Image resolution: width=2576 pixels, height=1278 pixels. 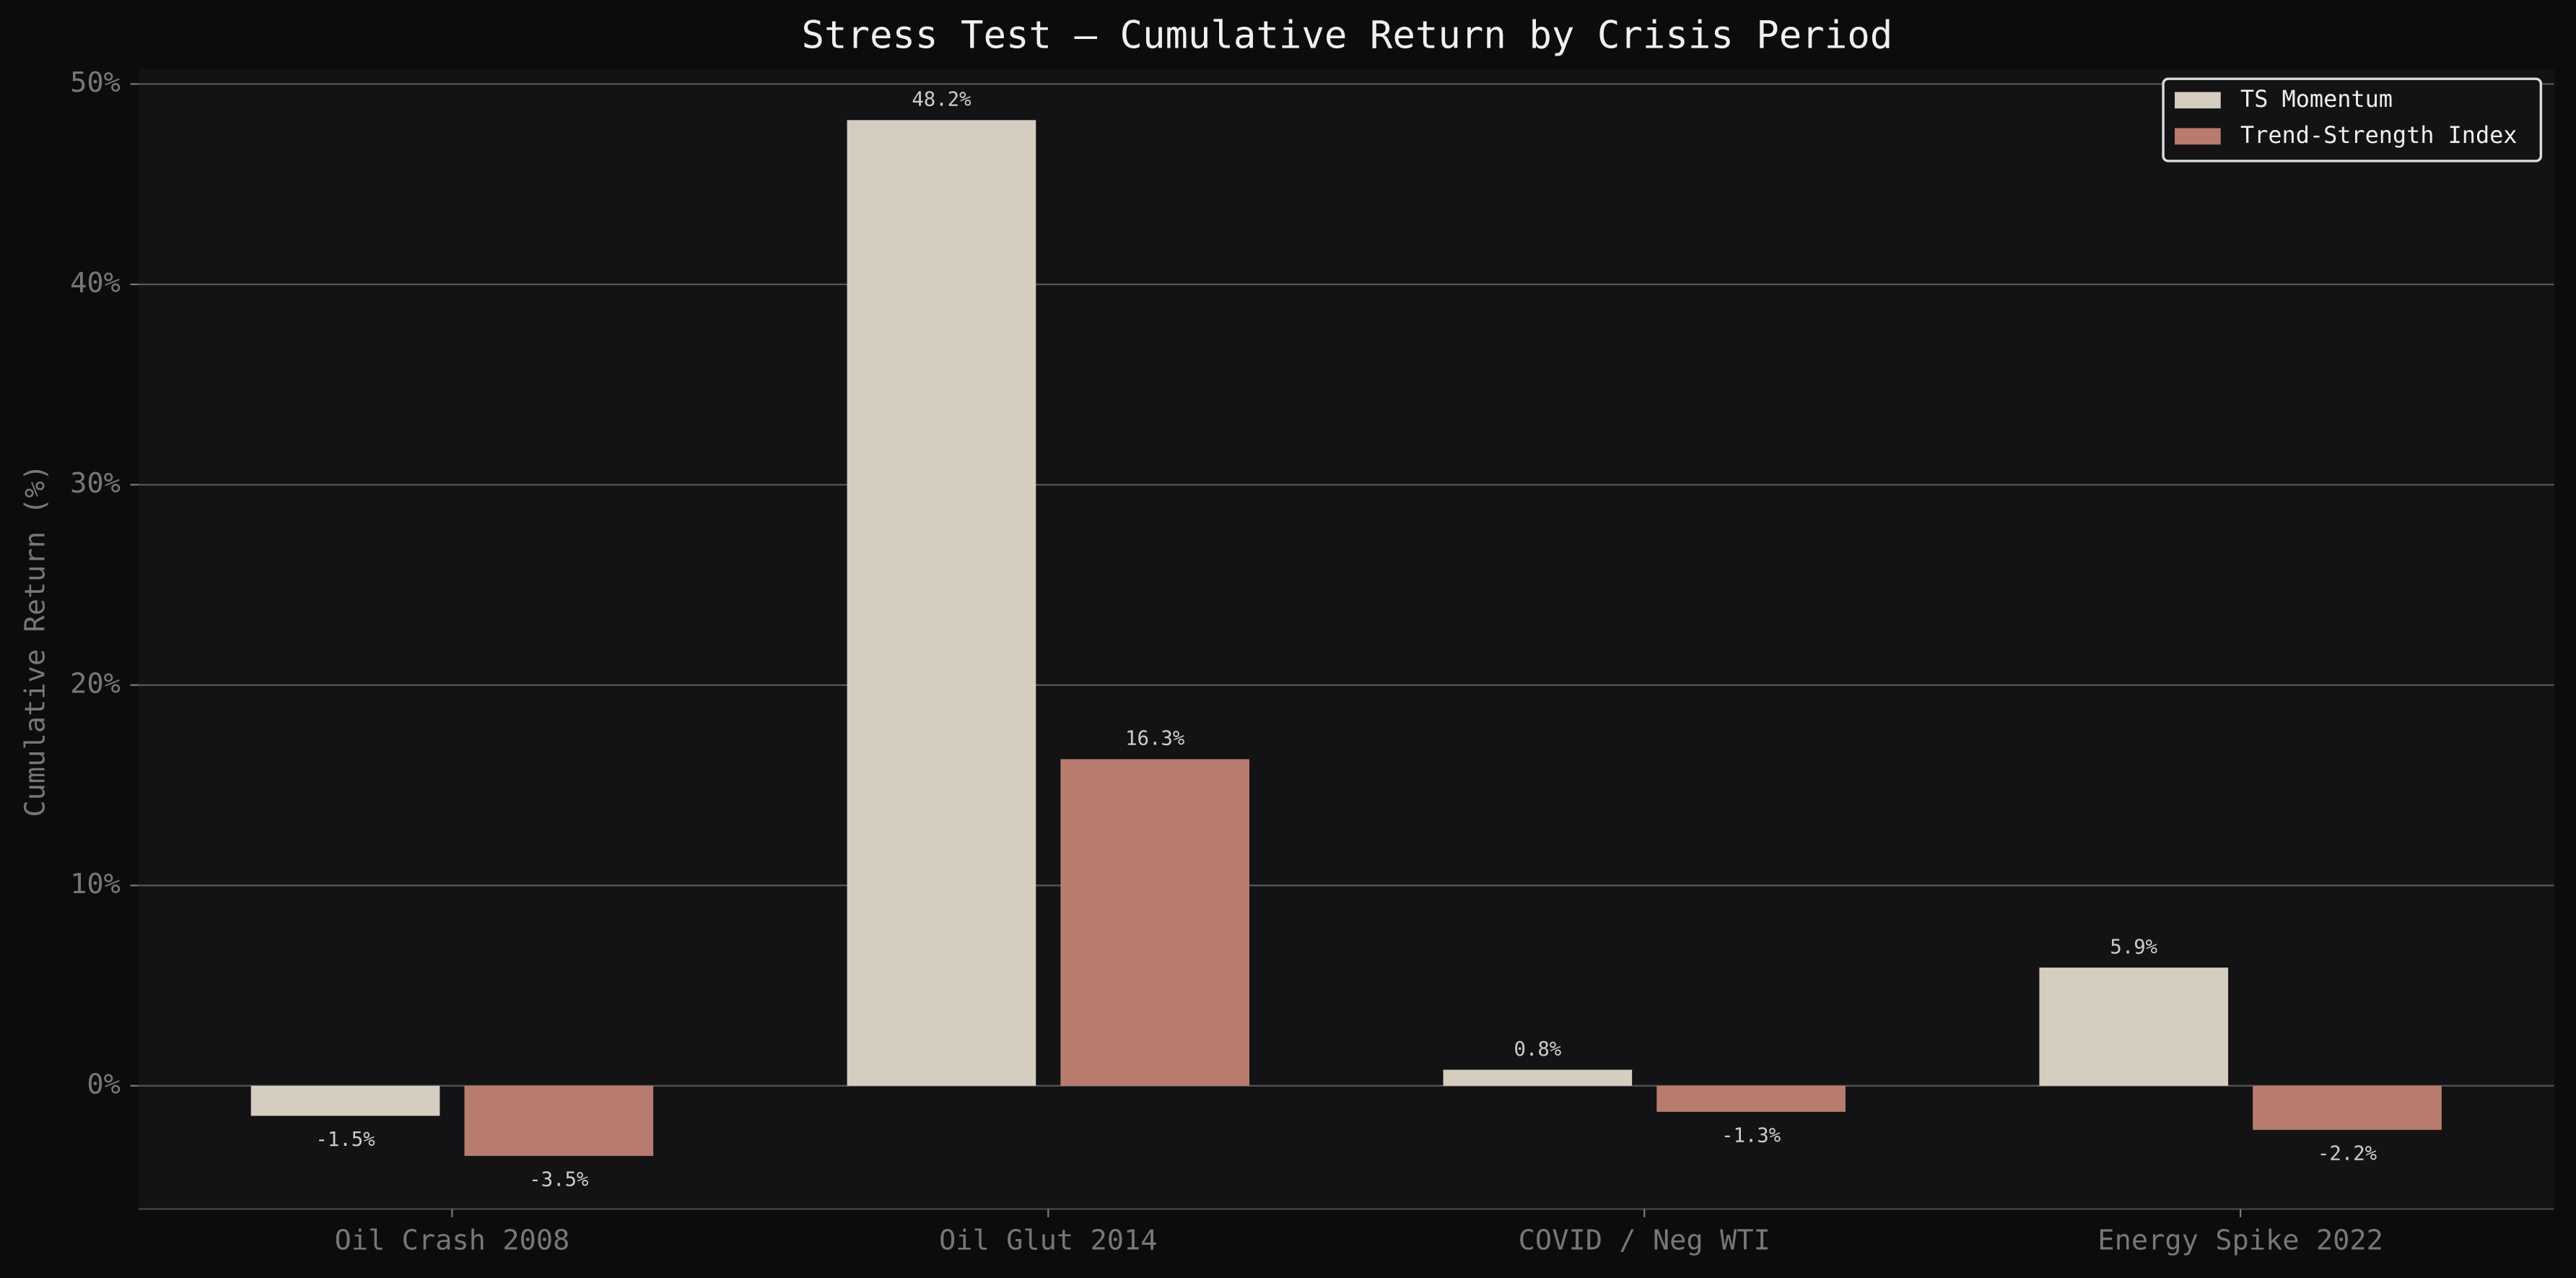 I want to click on legend-label: TS Momentum, so click(x=2316, y=99).